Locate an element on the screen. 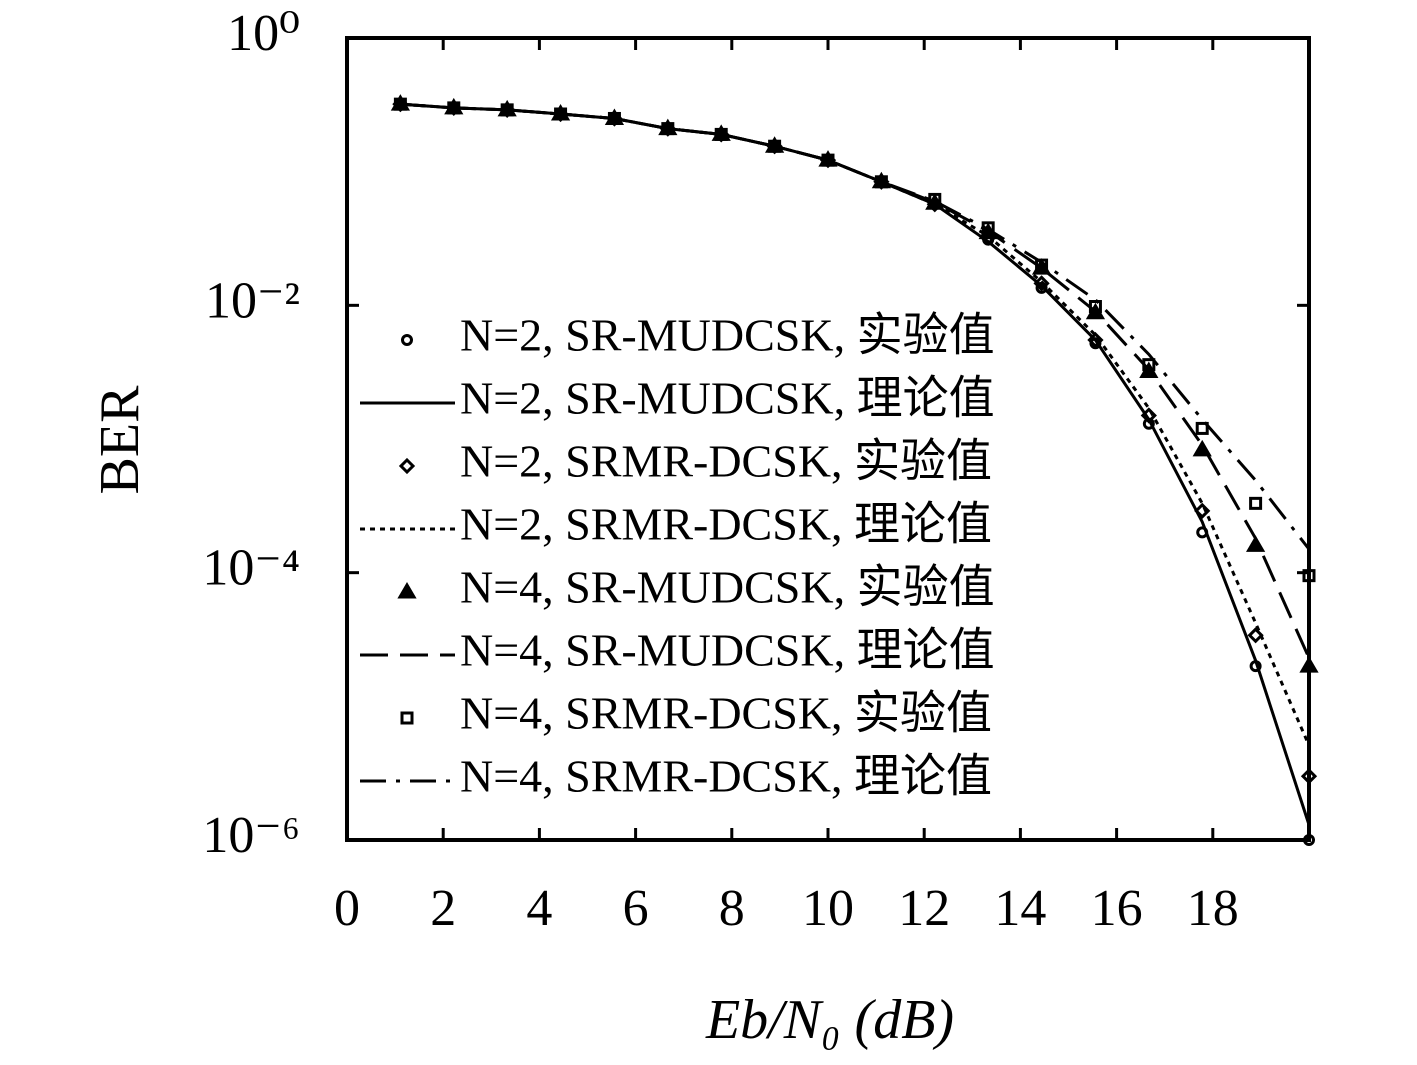 The image size is (1417, 1065). y-tick-label: 10⁻⁶ is located at coordinates (251, 835).